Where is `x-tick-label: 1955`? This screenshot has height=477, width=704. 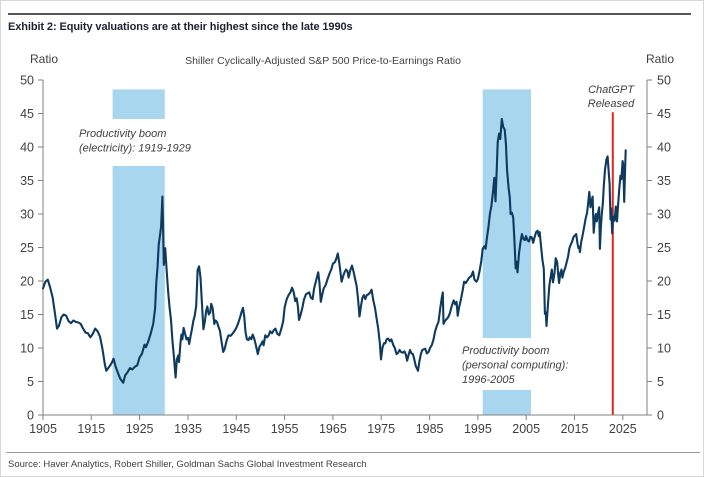
x-tick-label: 1955 is located at coordinates (285, 429).